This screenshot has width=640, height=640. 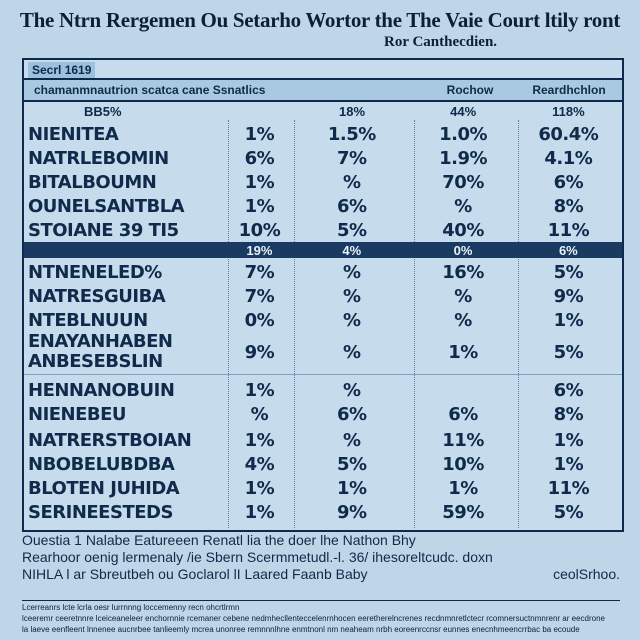 I want to click on row-label-line: ENAYANHABEN, so click(x=100, y=341).